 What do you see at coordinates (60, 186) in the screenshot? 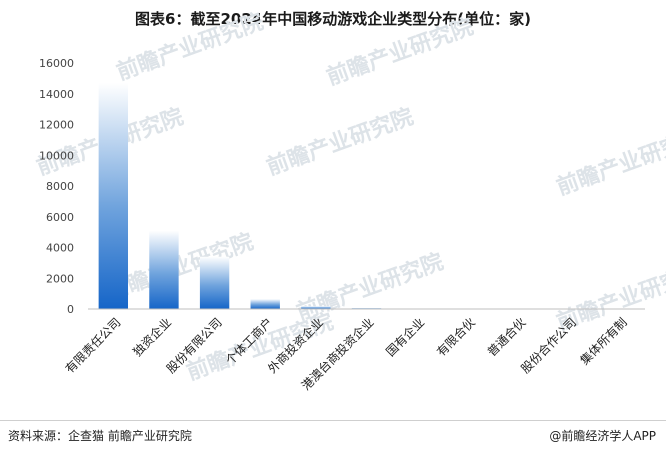
I see `y-tick-label: 8000` at bounding box center [60, 186].